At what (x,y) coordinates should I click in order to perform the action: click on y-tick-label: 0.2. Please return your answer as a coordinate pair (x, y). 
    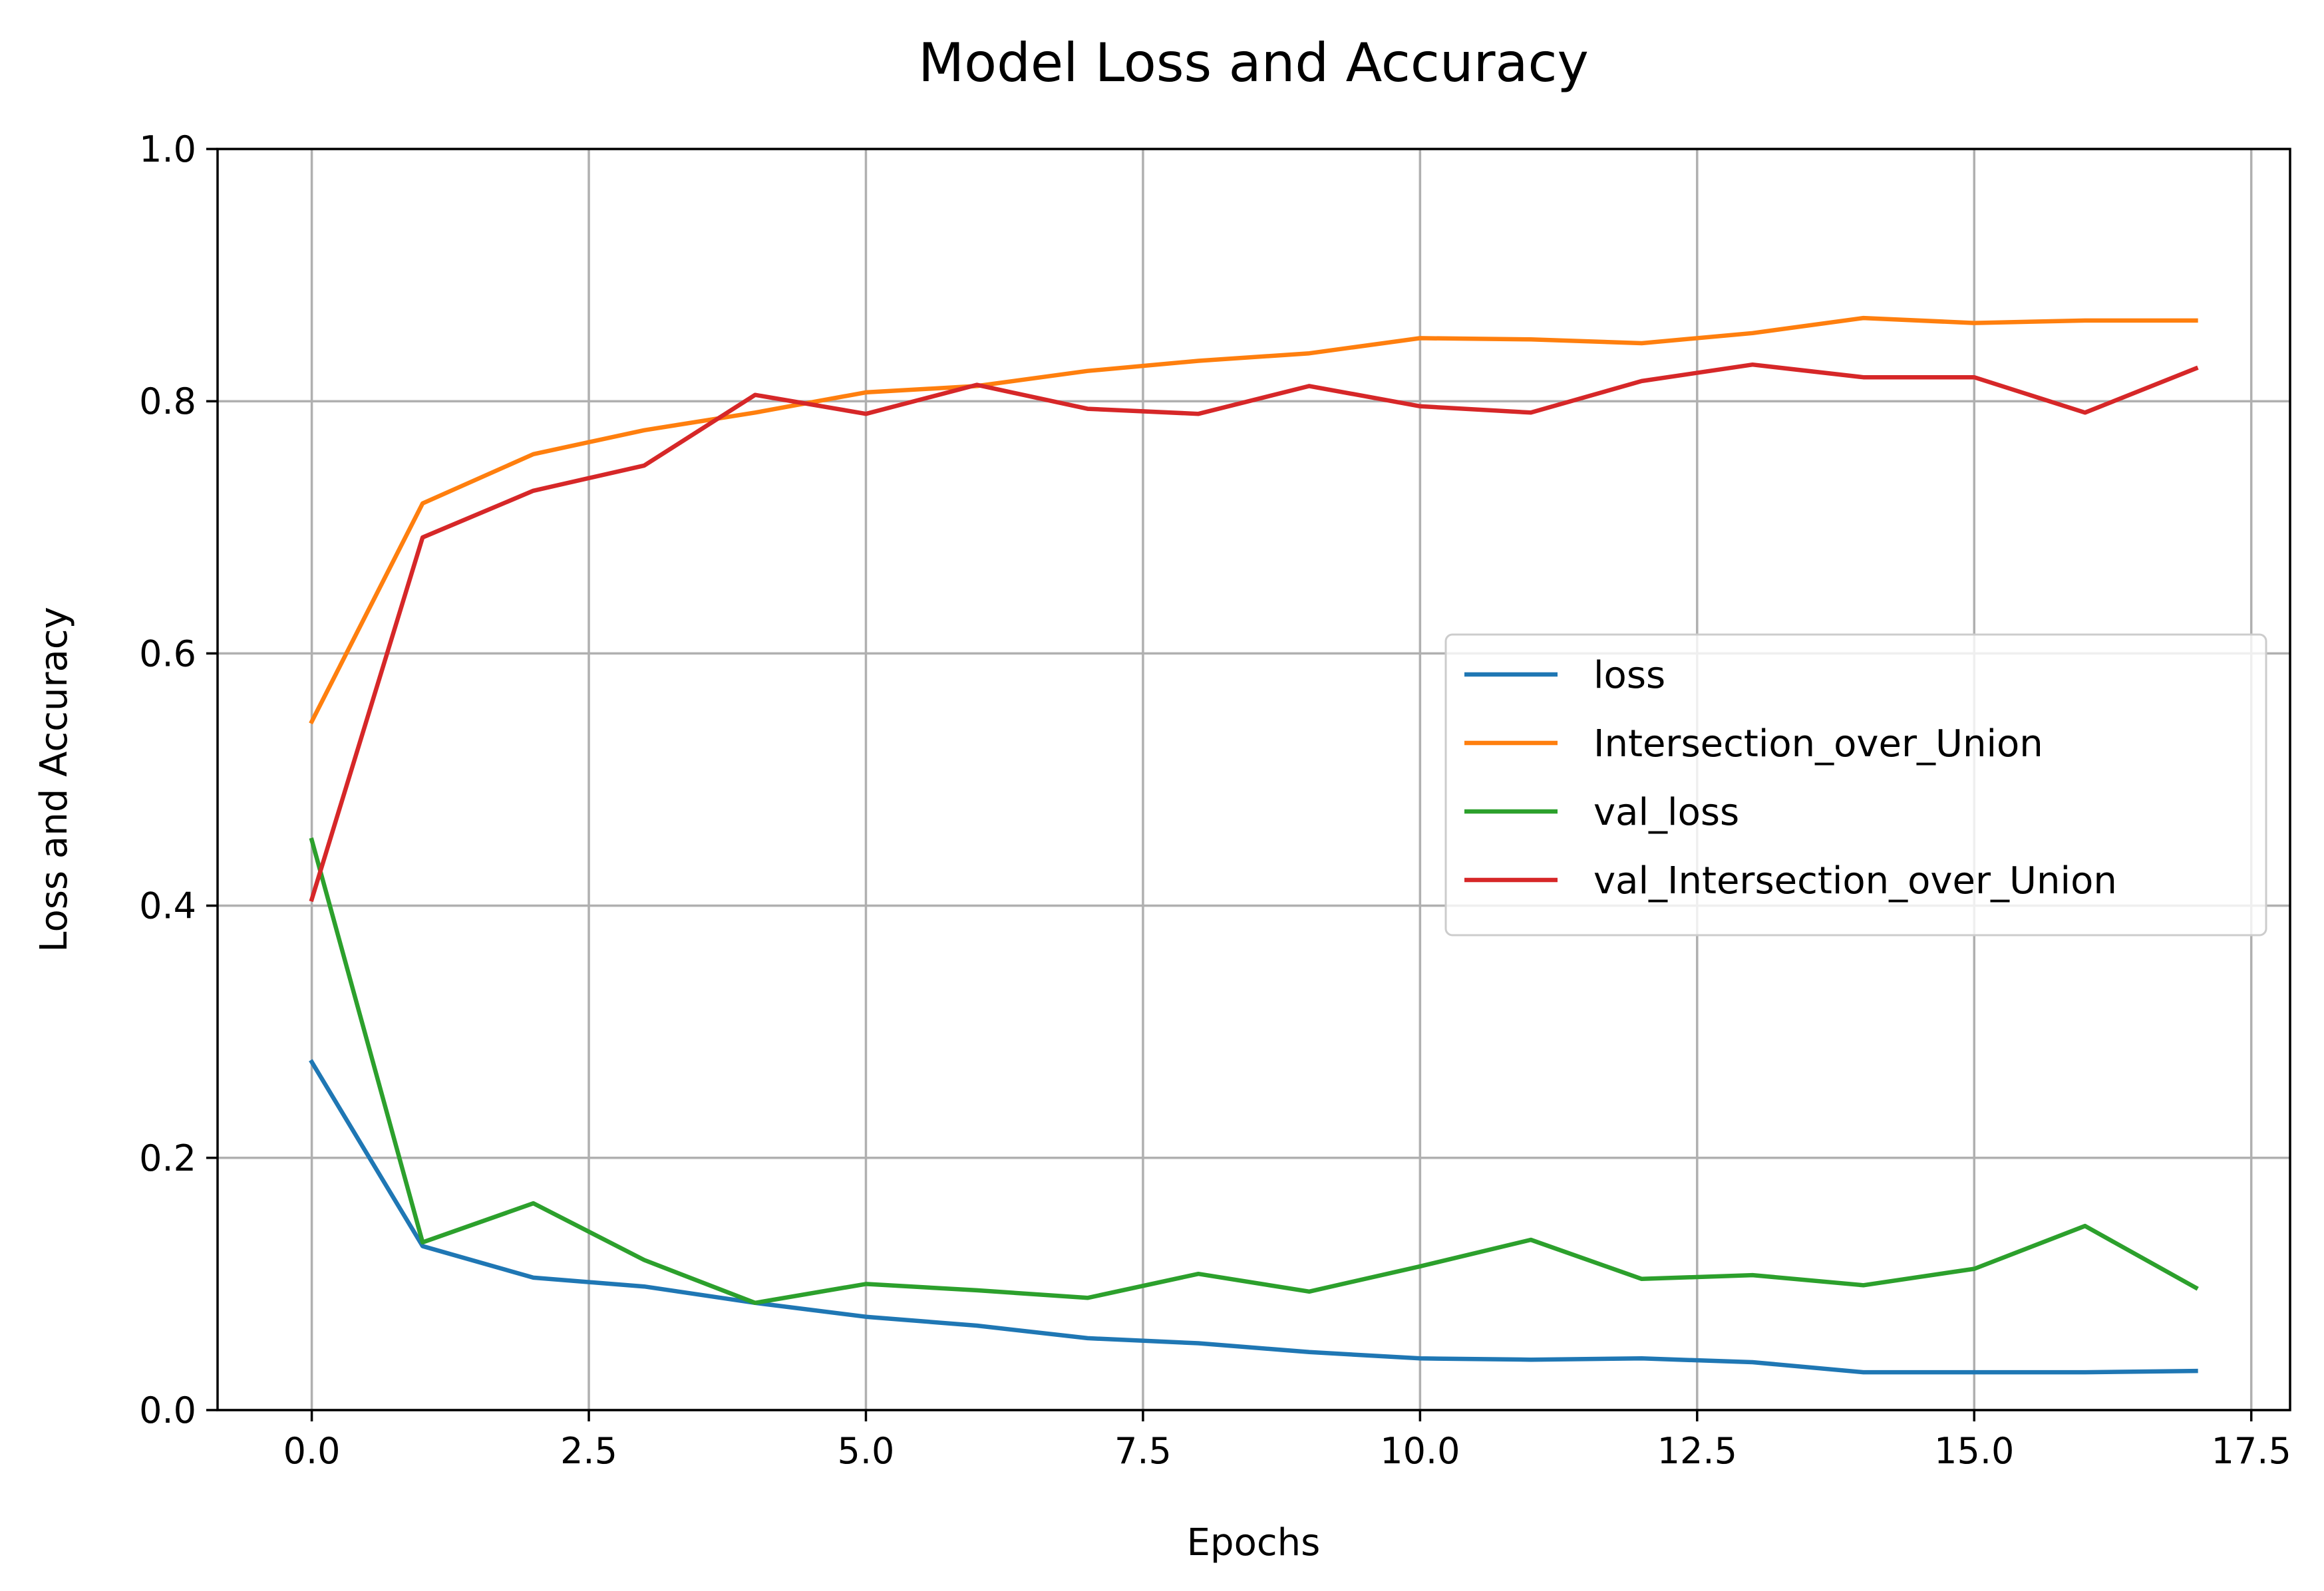
    Looking at the image, I should click on (167, 1158).